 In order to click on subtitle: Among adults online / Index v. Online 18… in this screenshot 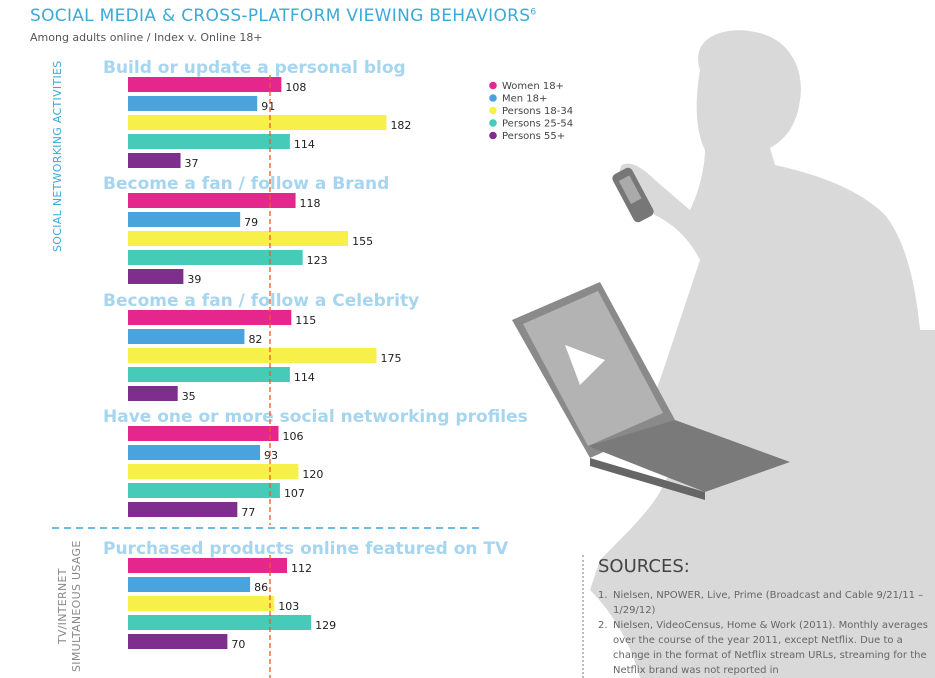, I will do `click(146, 37)`.